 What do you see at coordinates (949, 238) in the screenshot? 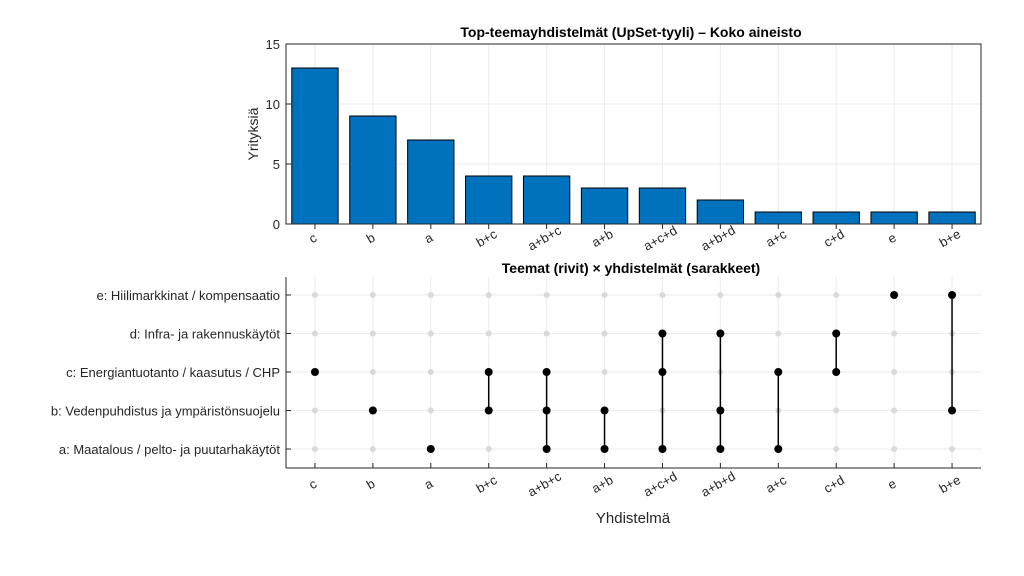
I see `bar-x-tick-label: b+e` at bounding box center [949, 238].